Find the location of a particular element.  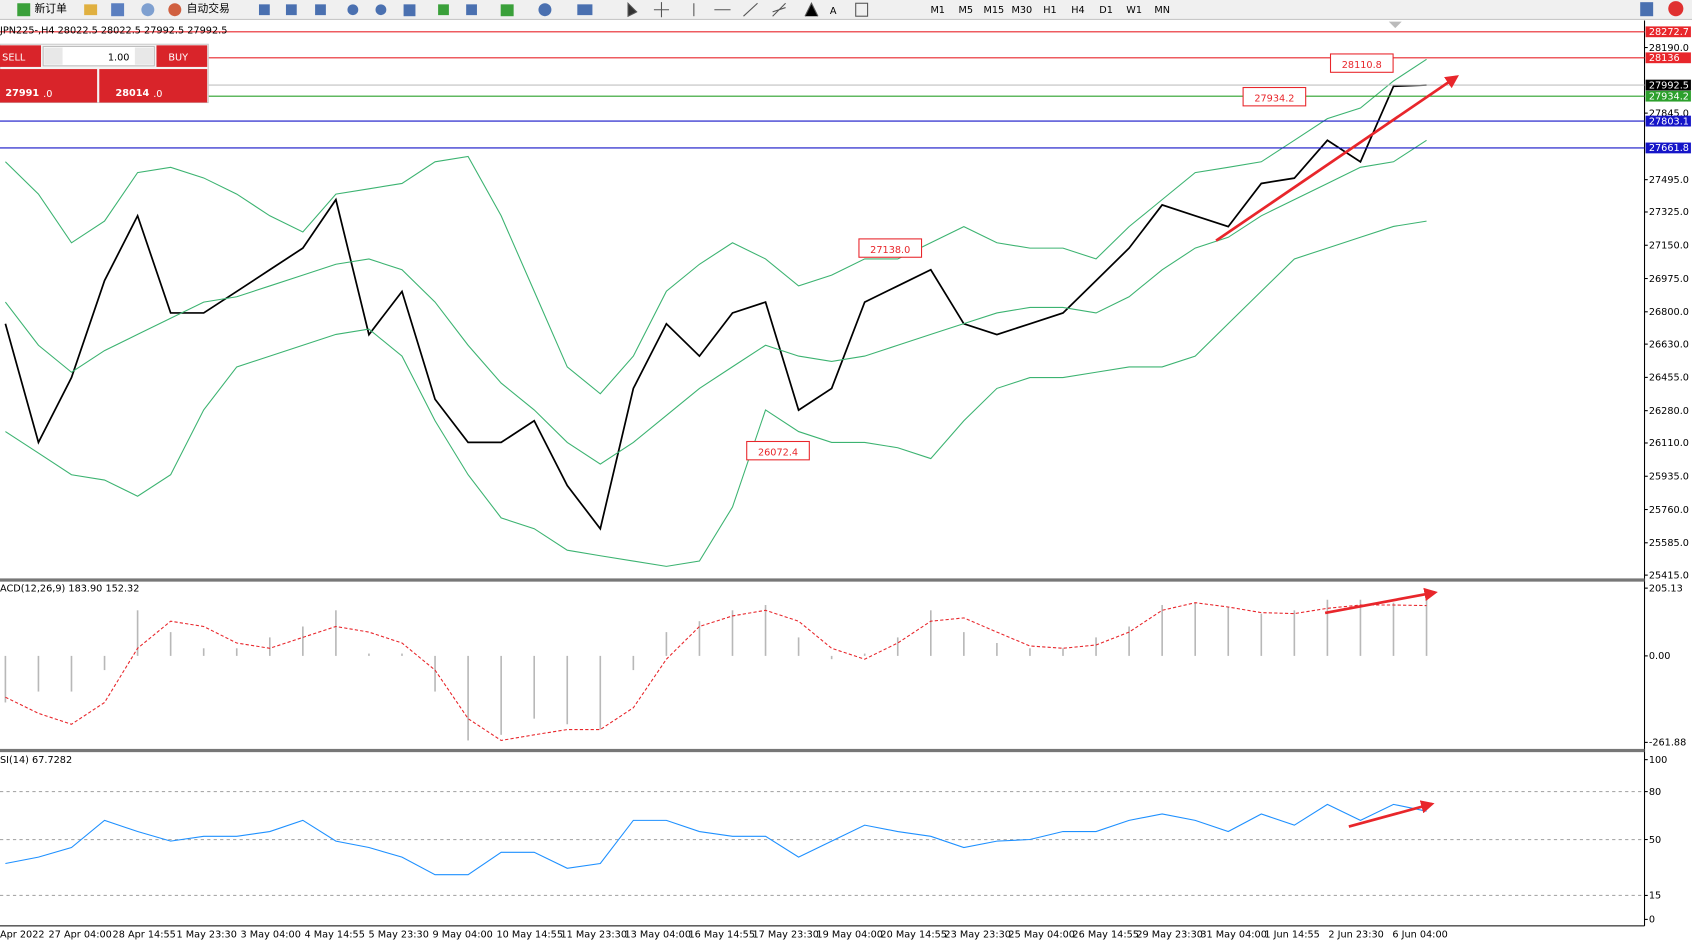

bid-price: 27991 is located at coordinates (22, 93).